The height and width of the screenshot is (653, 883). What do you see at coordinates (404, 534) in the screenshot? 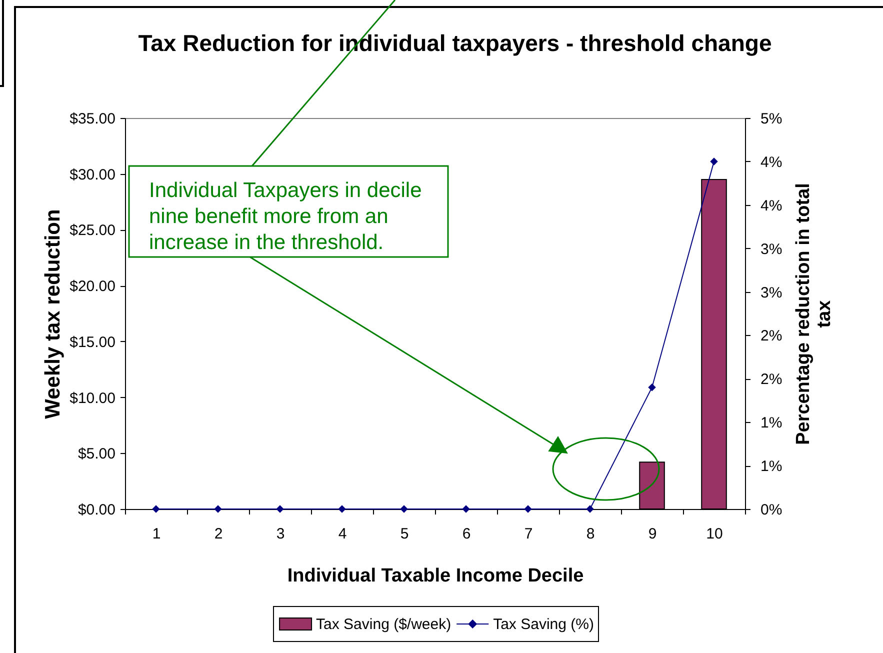
I see `x-tick-label: 5` at bounding box center [404, 534].